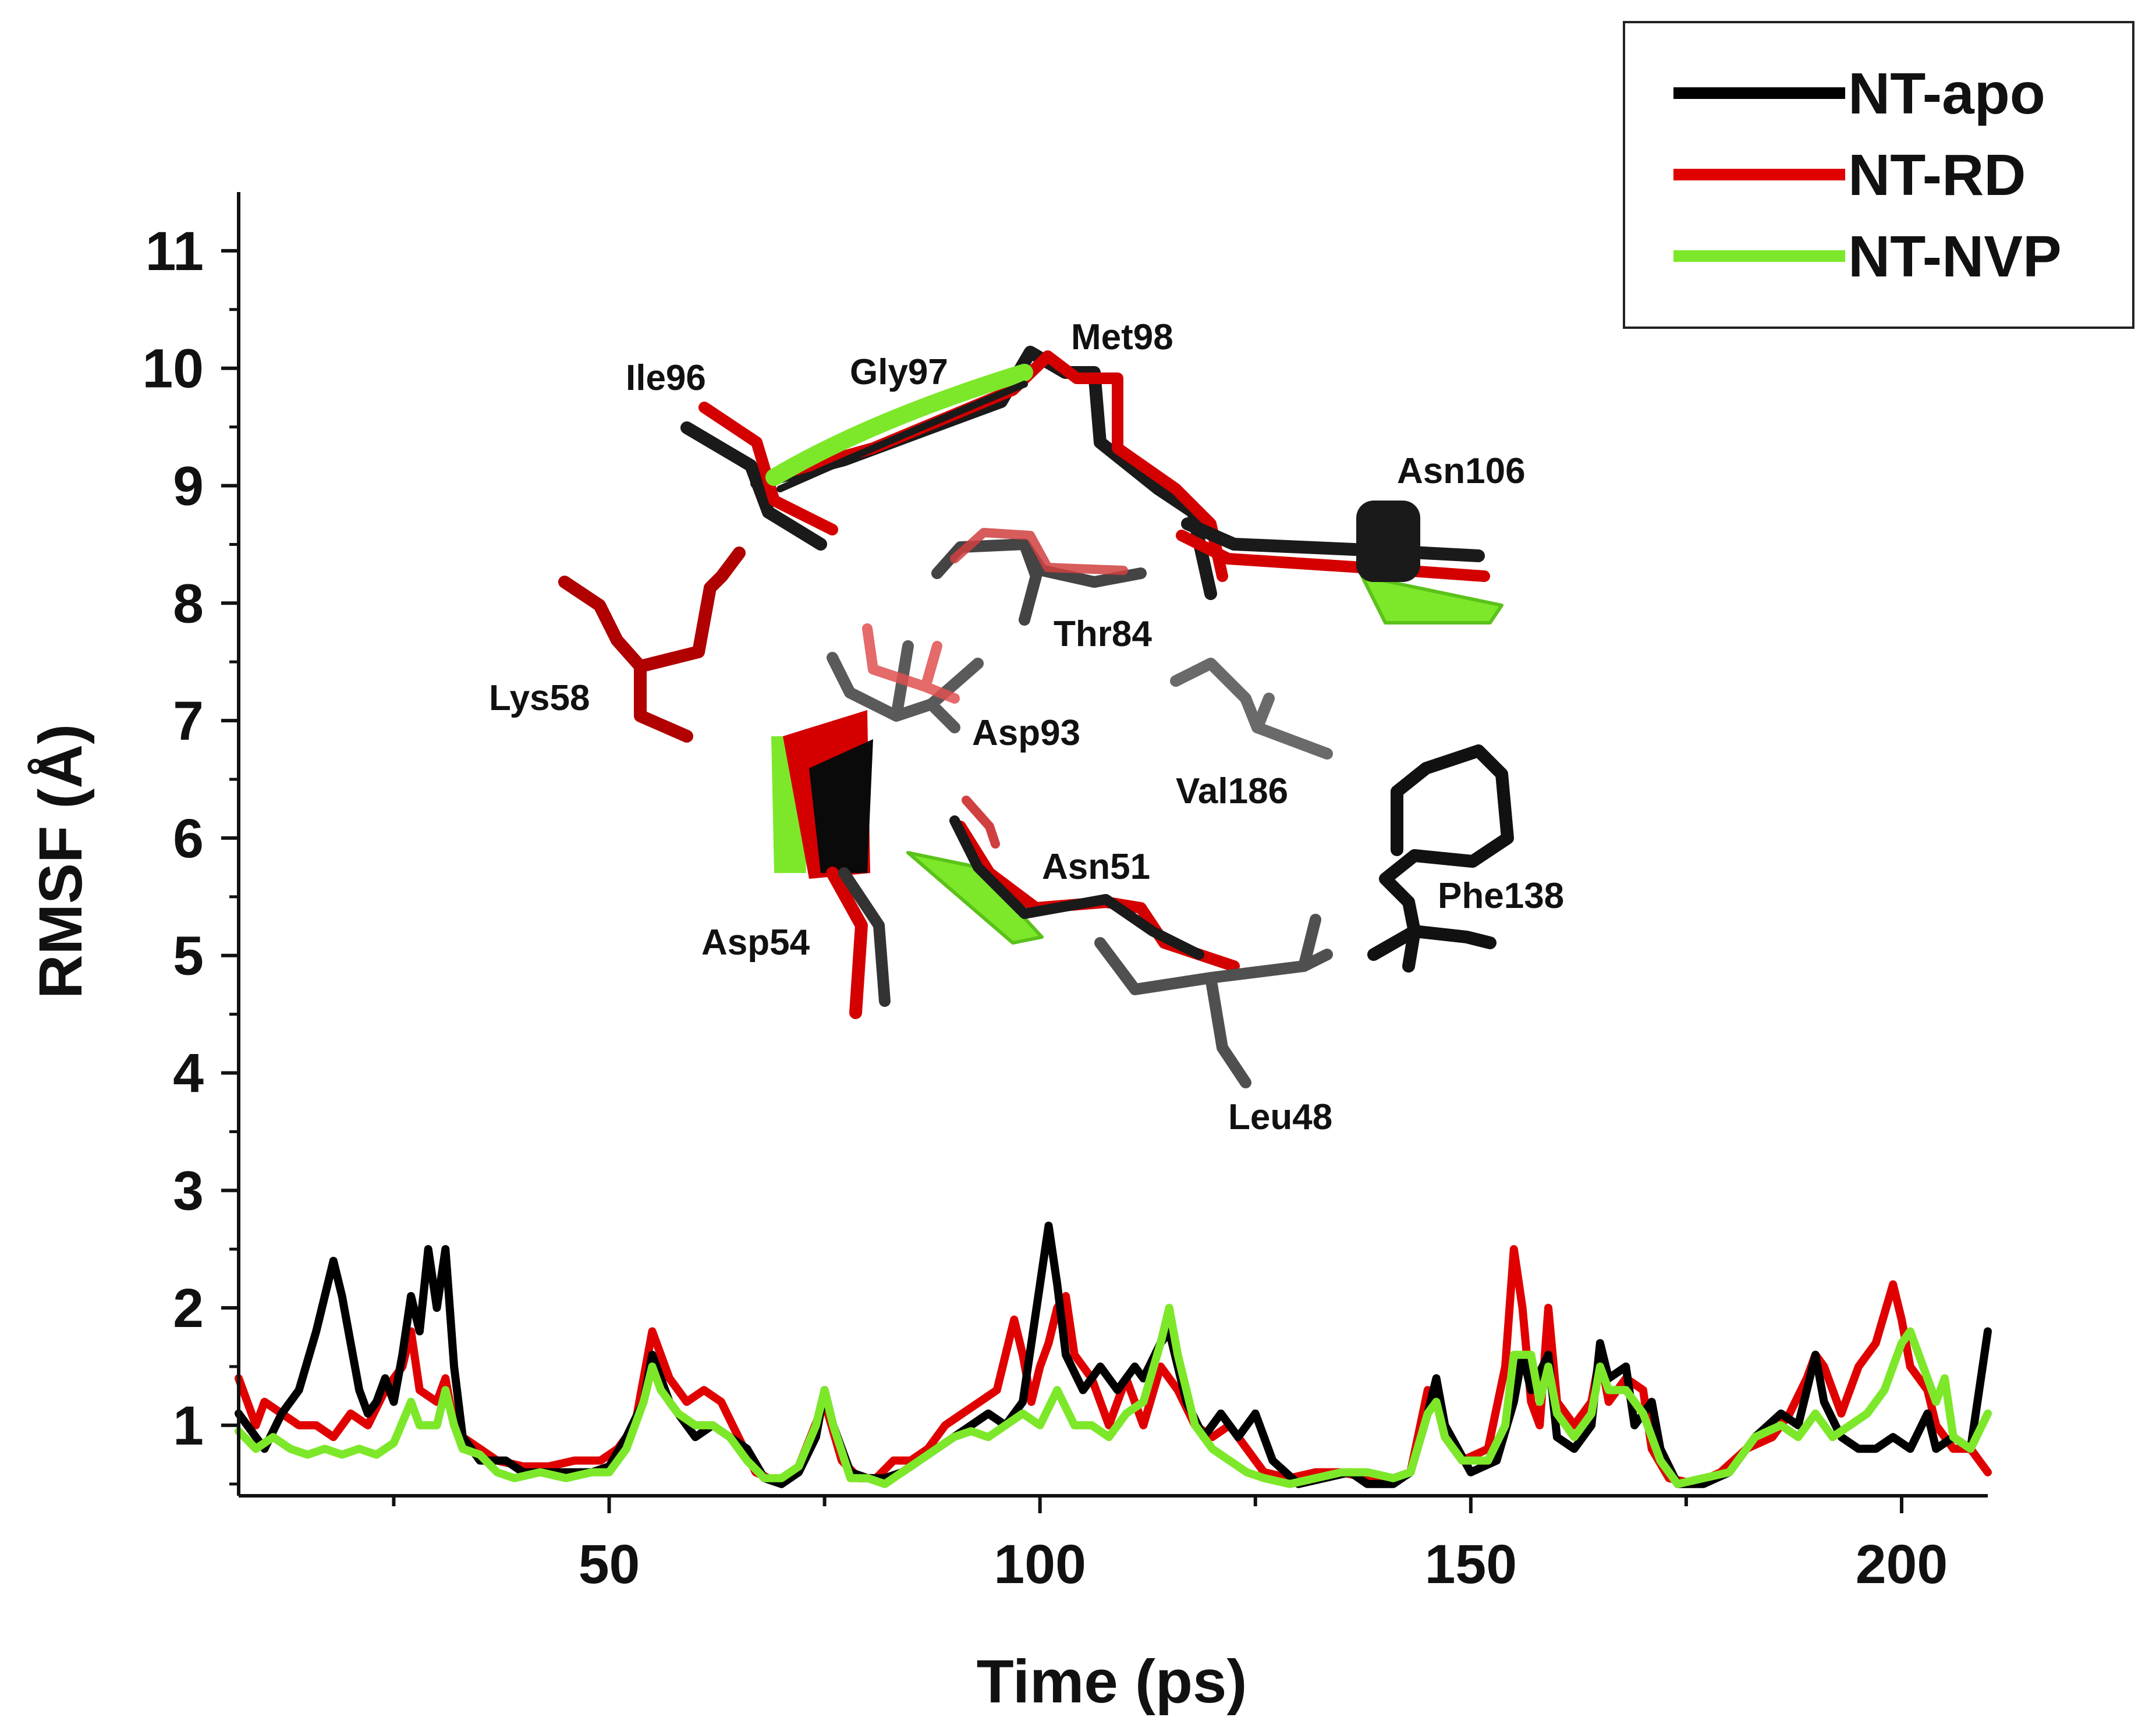 Image resolution: width=2156 pixels, height=1728 pixels. Describe the element at coordinates (1170, 1546) in the screenshot. I see `x-ticks: 50 100 150 200` at that location.